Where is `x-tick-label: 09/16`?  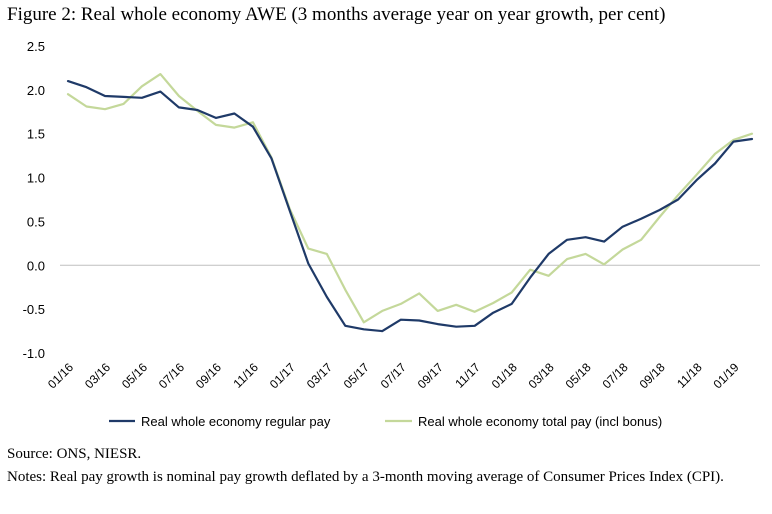 x-tick-label: 09/16 is located at coordinates (208, 375).